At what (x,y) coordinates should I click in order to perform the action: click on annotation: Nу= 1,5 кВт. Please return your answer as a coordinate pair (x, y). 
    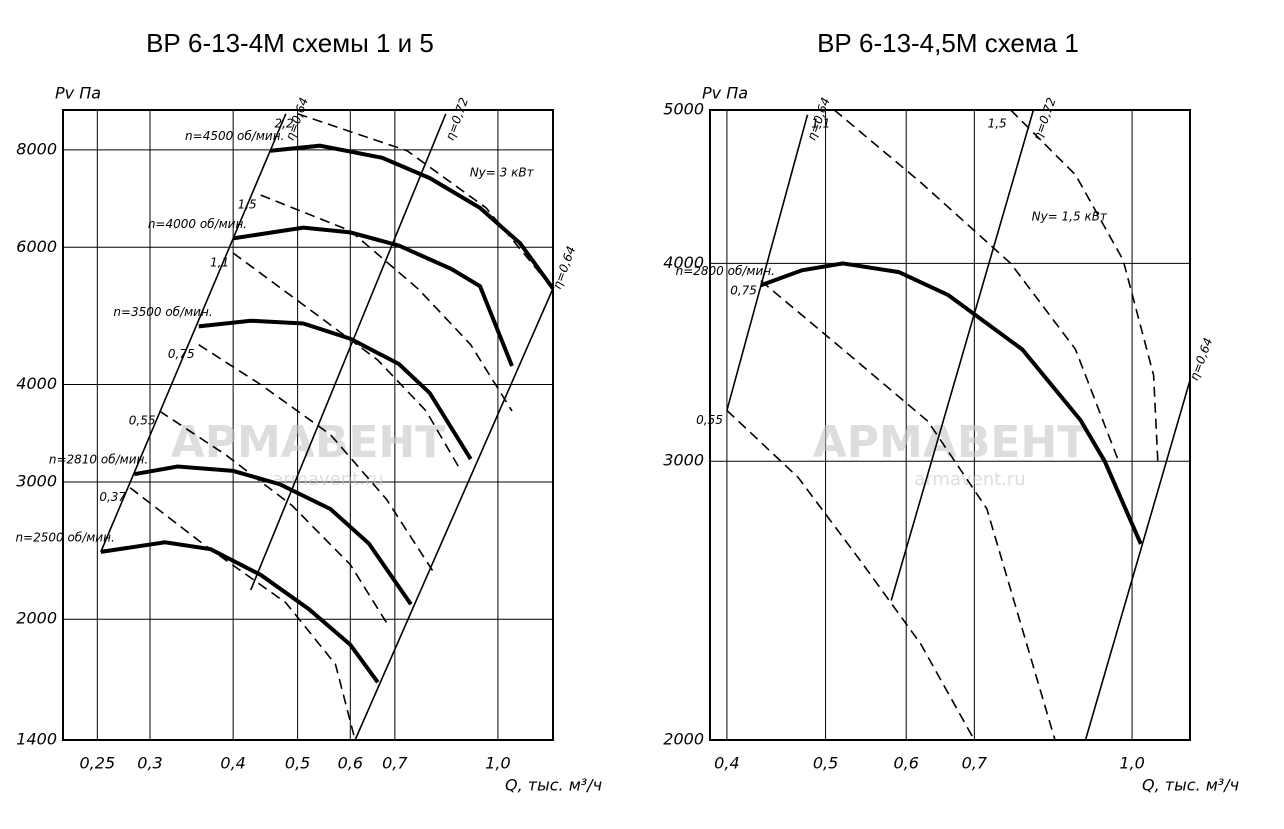
    Looking at the image, I should click on (1070, 217).